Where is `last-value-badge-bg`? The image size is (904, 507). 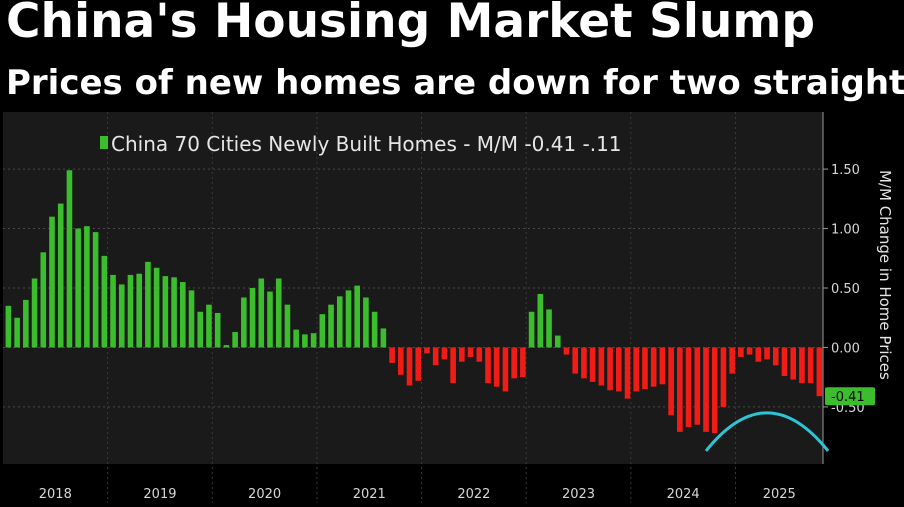
last-value-badge-bg is located at coordinates (850, 396).